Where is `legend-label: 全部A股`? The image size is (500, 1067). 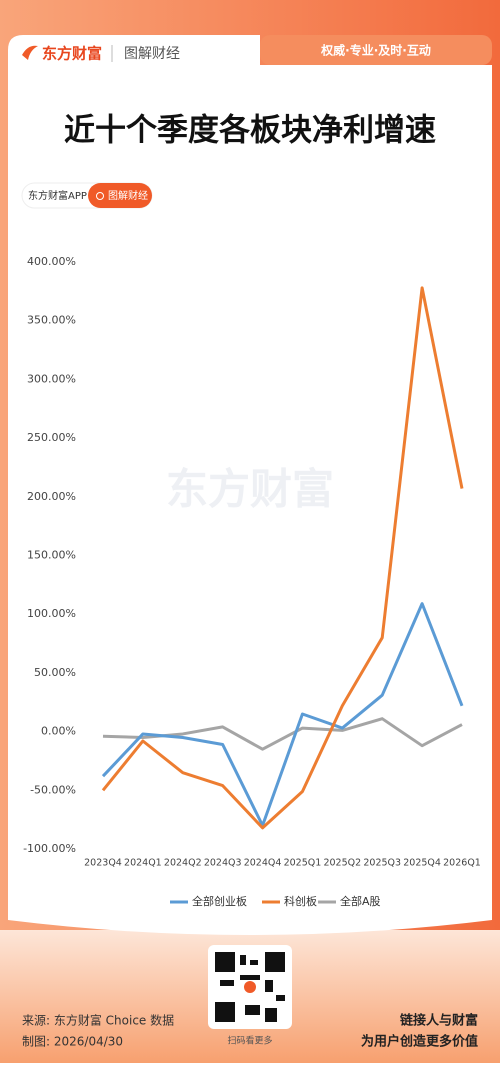 legend-label: 全部A股 is located at coordinates (360, 901).